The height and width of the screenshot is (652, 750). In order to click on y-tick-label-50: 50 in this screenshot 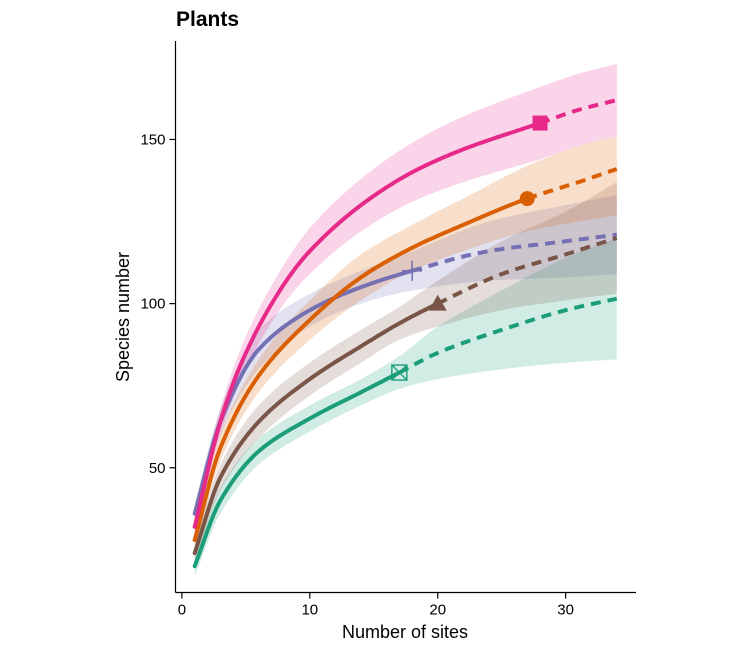, I will do `click(157, 468)`.